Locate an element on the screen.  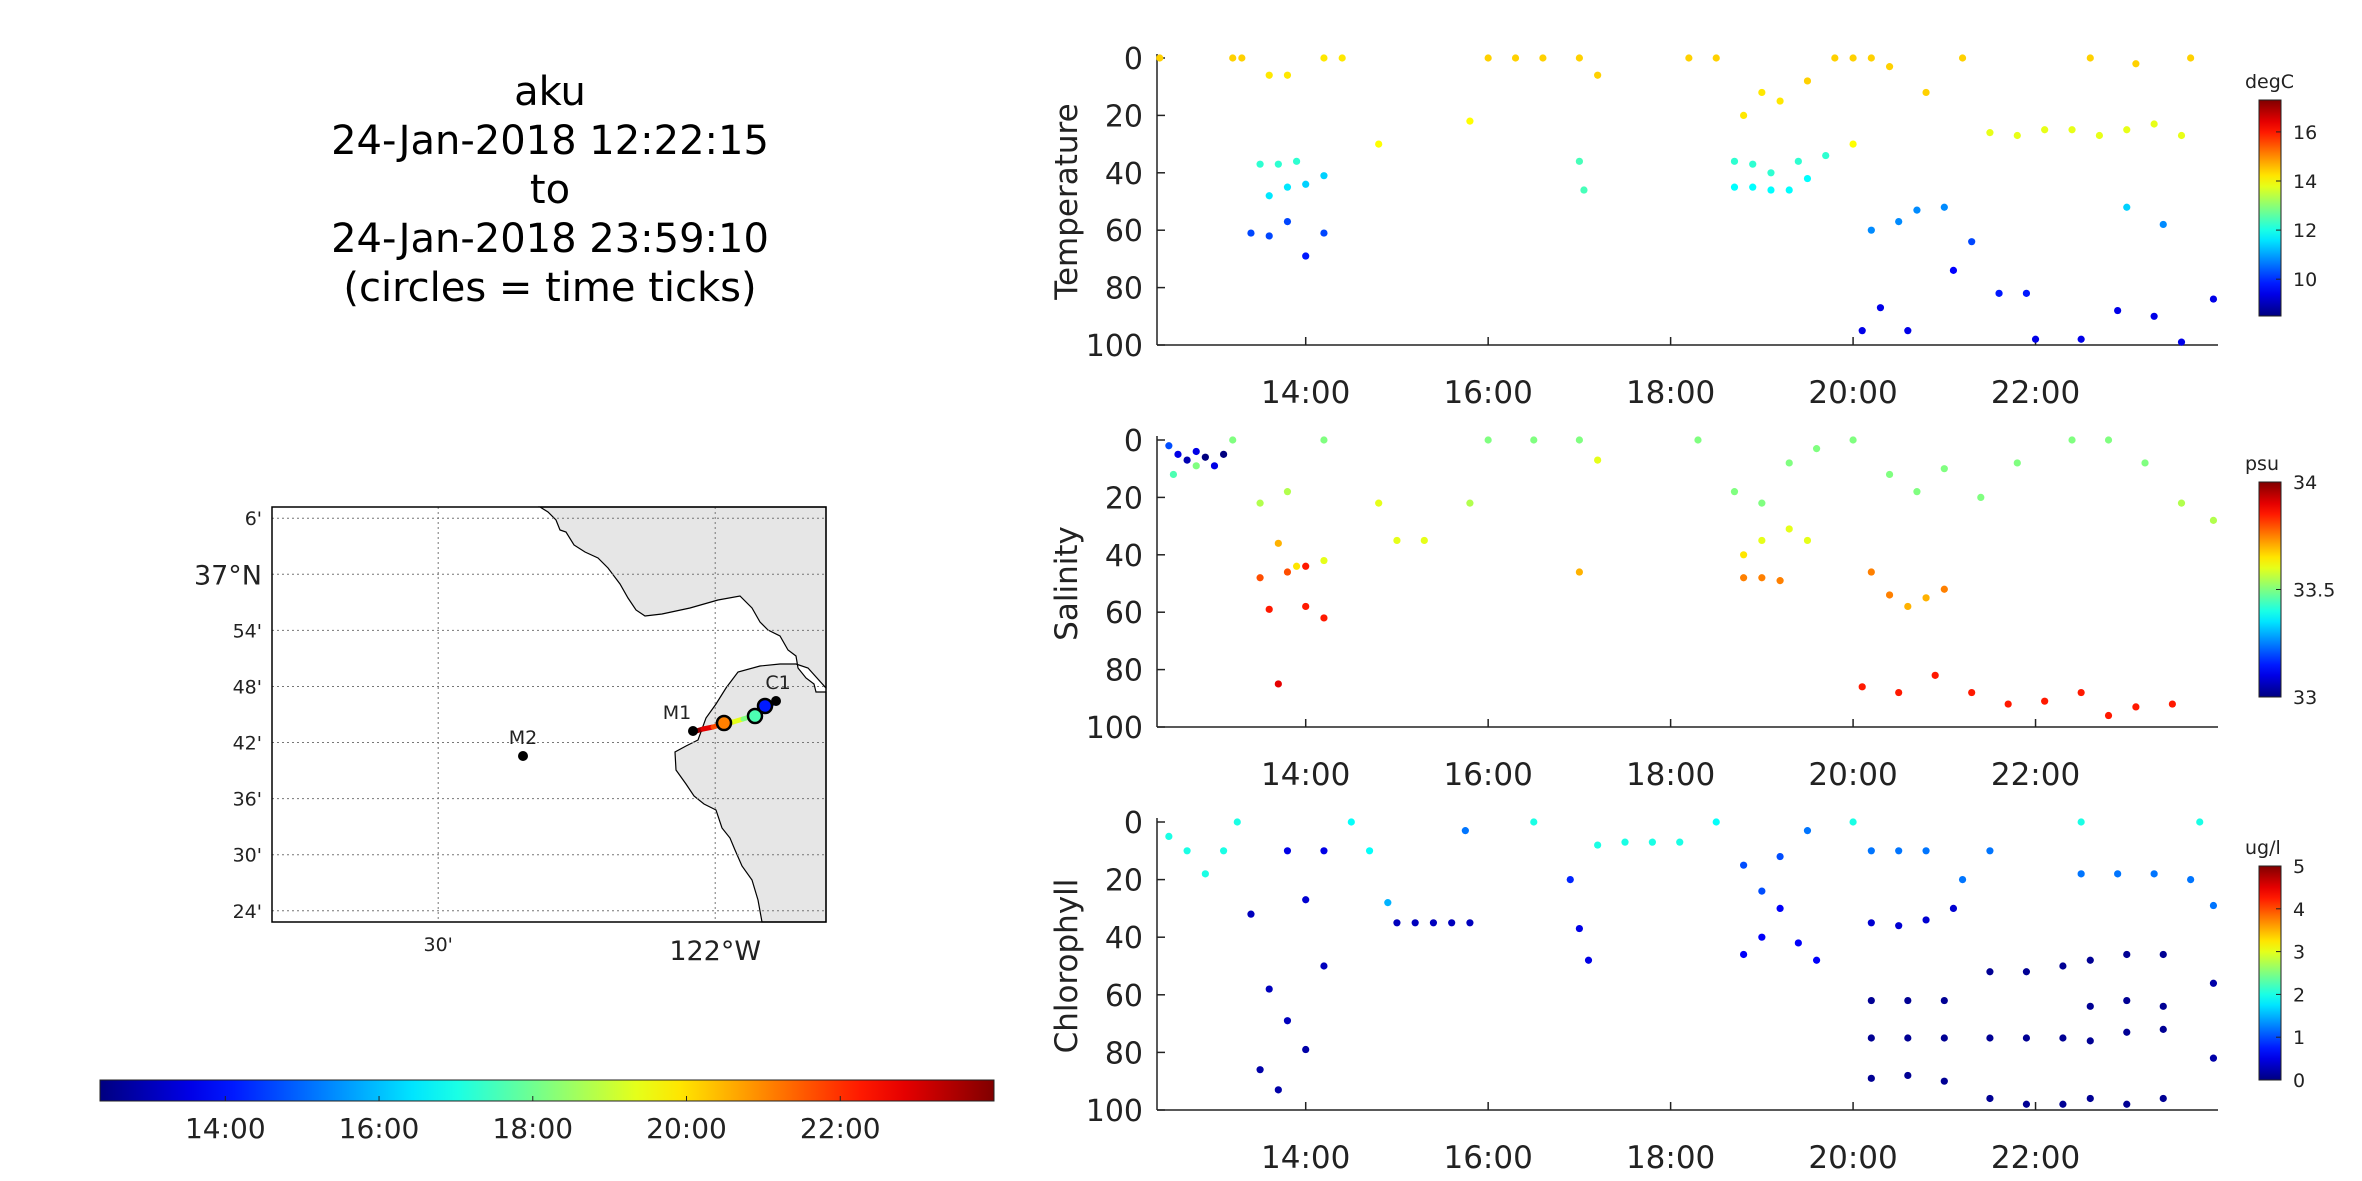
colorbar-tick-label: 5 is located at coordinates (2299, 867).